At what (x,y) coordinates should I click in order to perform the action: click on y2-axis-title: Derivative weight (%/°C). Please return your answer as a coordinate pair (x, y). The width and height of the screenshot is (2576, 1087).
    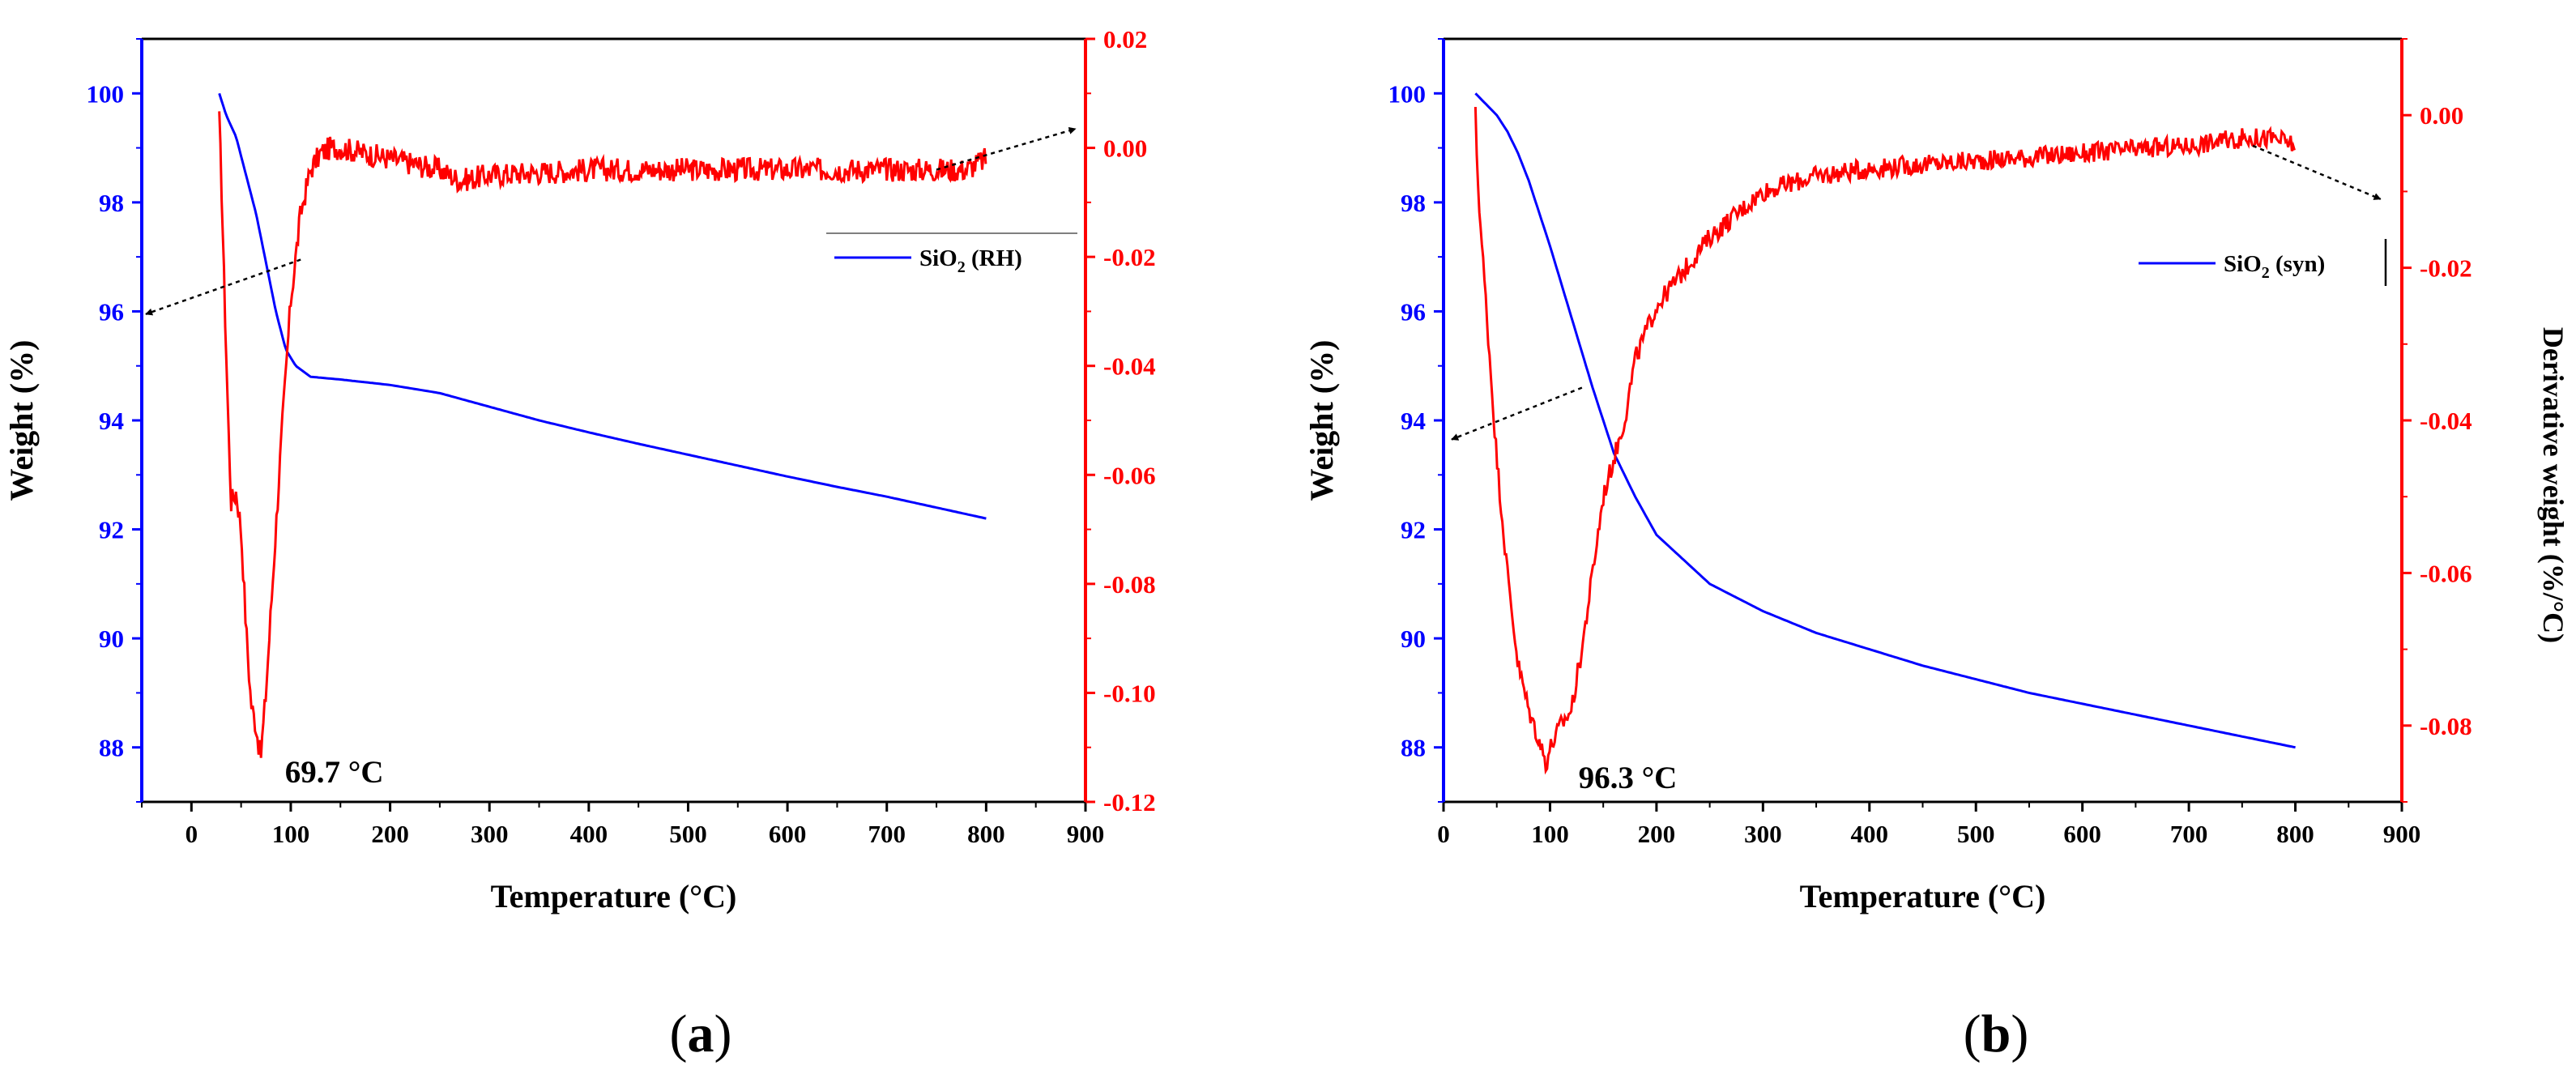
    Looking at the image, I should click on (2554, 485).